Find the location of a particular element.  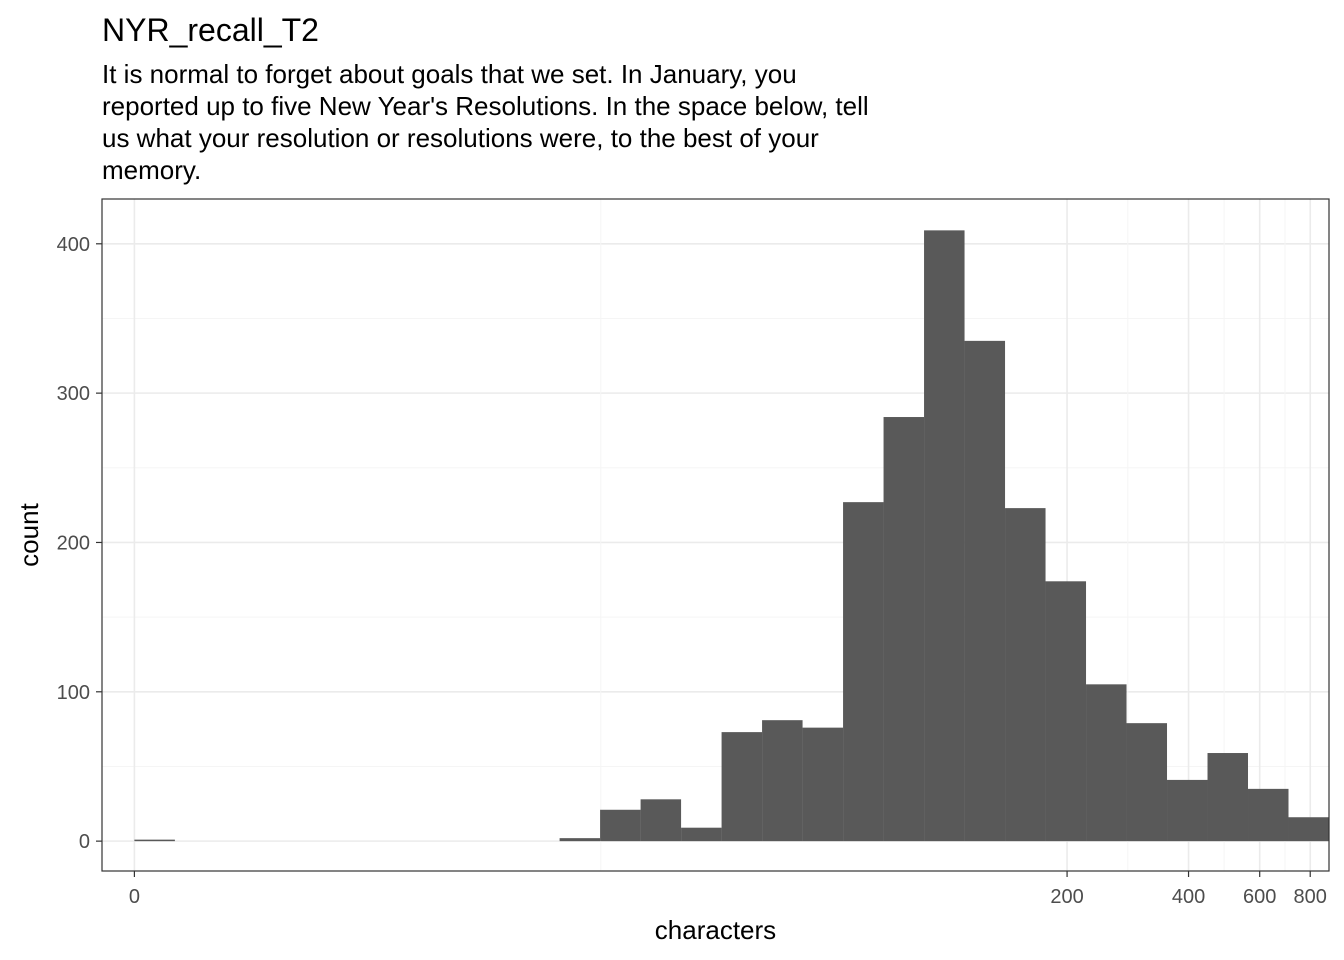

x-tick-label: 200 is located at coordinates (1066, 897).